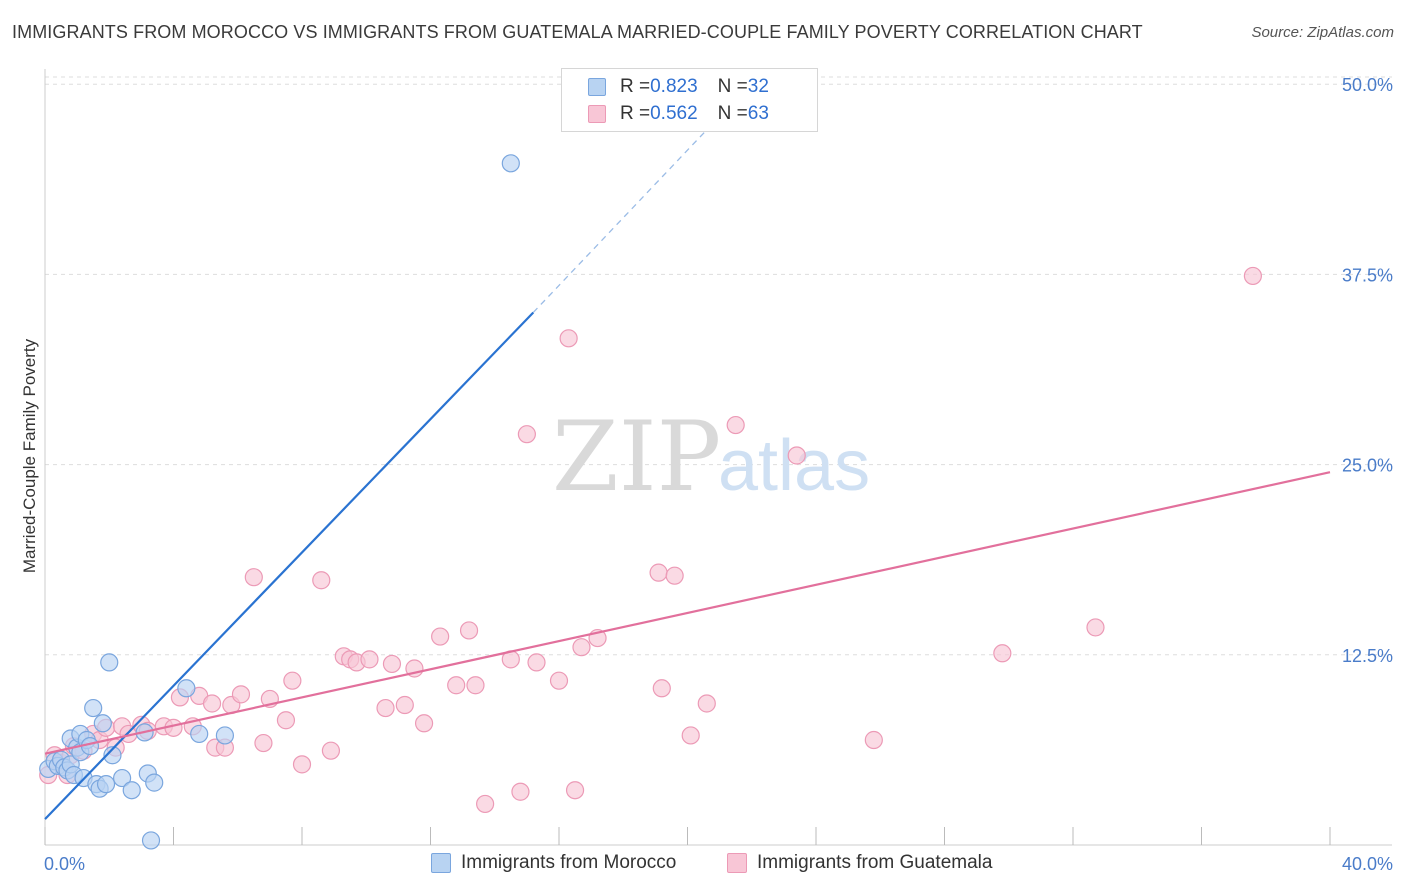  I want to click on legend-r-value-guatemala: 0.562, so click(674, 113).